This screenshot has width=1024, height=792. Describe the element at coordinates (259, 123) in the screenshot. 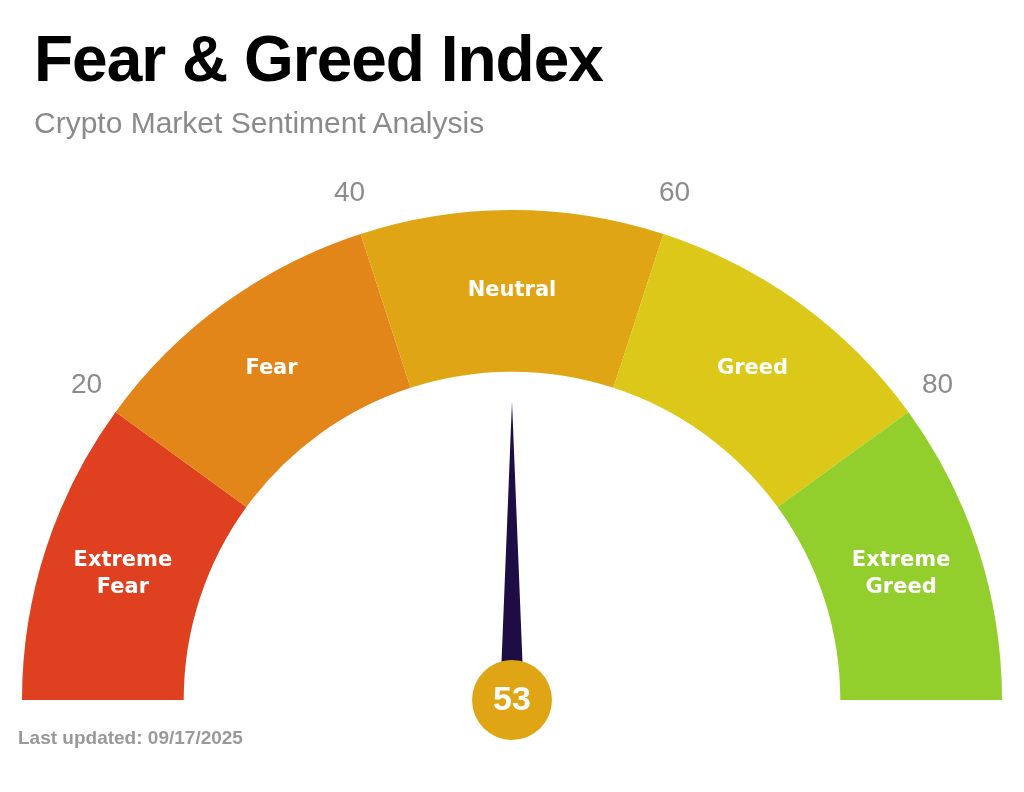

I see `chart-subtitle: Crypto Market Sentiment Analysis` at that location.